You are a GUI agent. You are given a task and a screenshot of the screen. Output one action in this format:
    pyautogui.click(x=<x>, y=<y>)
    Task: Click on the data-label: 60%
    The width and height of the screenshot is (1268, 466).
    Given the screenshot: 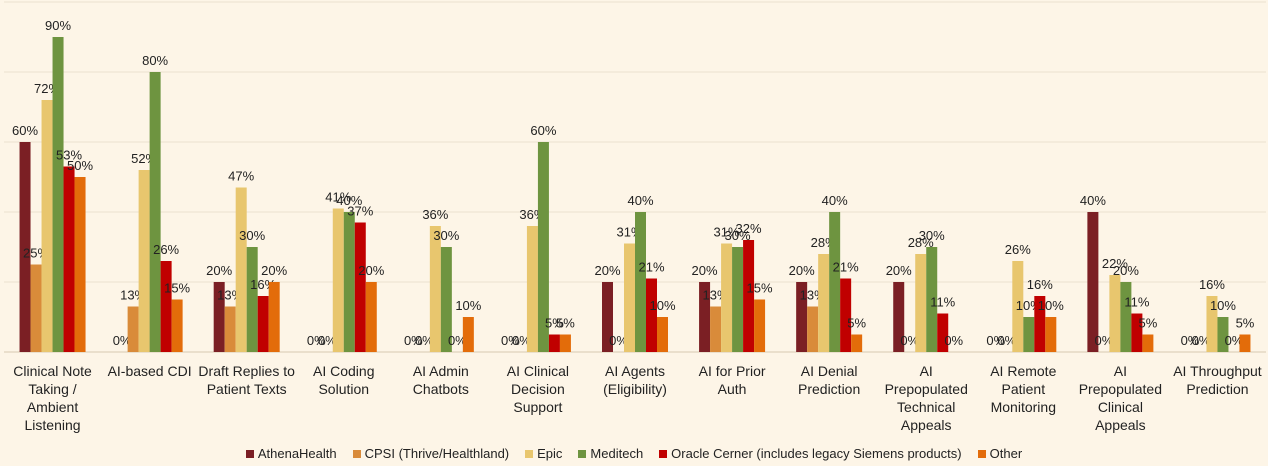 What is the action you would take?
    pyautogui.click(x=543, y=130)
    